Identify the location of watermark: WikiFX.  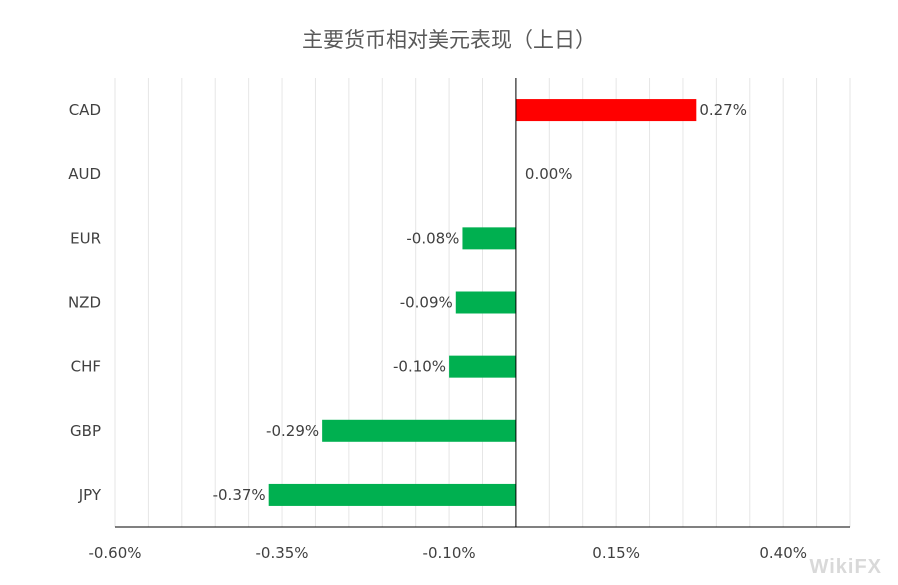
(845, 567).